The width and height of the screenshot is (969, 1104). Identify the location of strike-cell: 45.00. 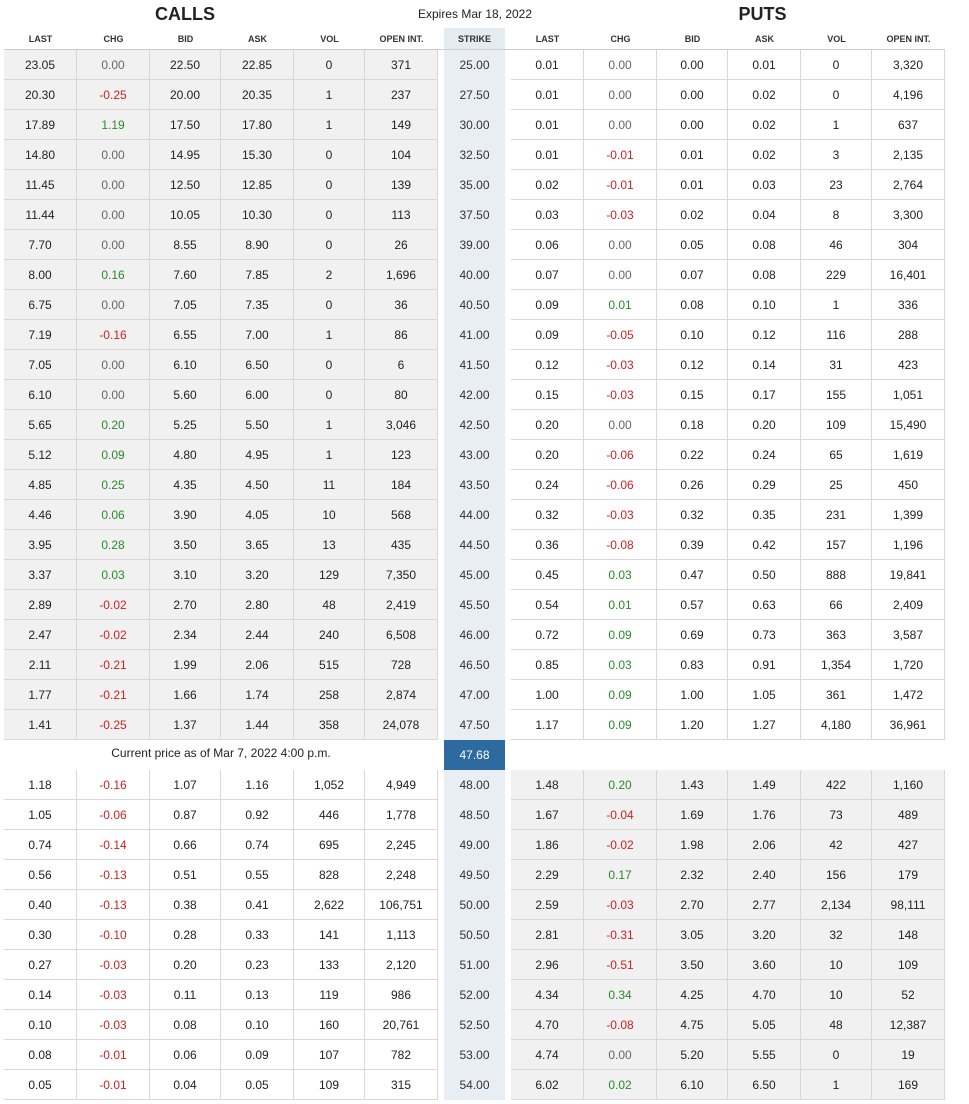
(474, 575).